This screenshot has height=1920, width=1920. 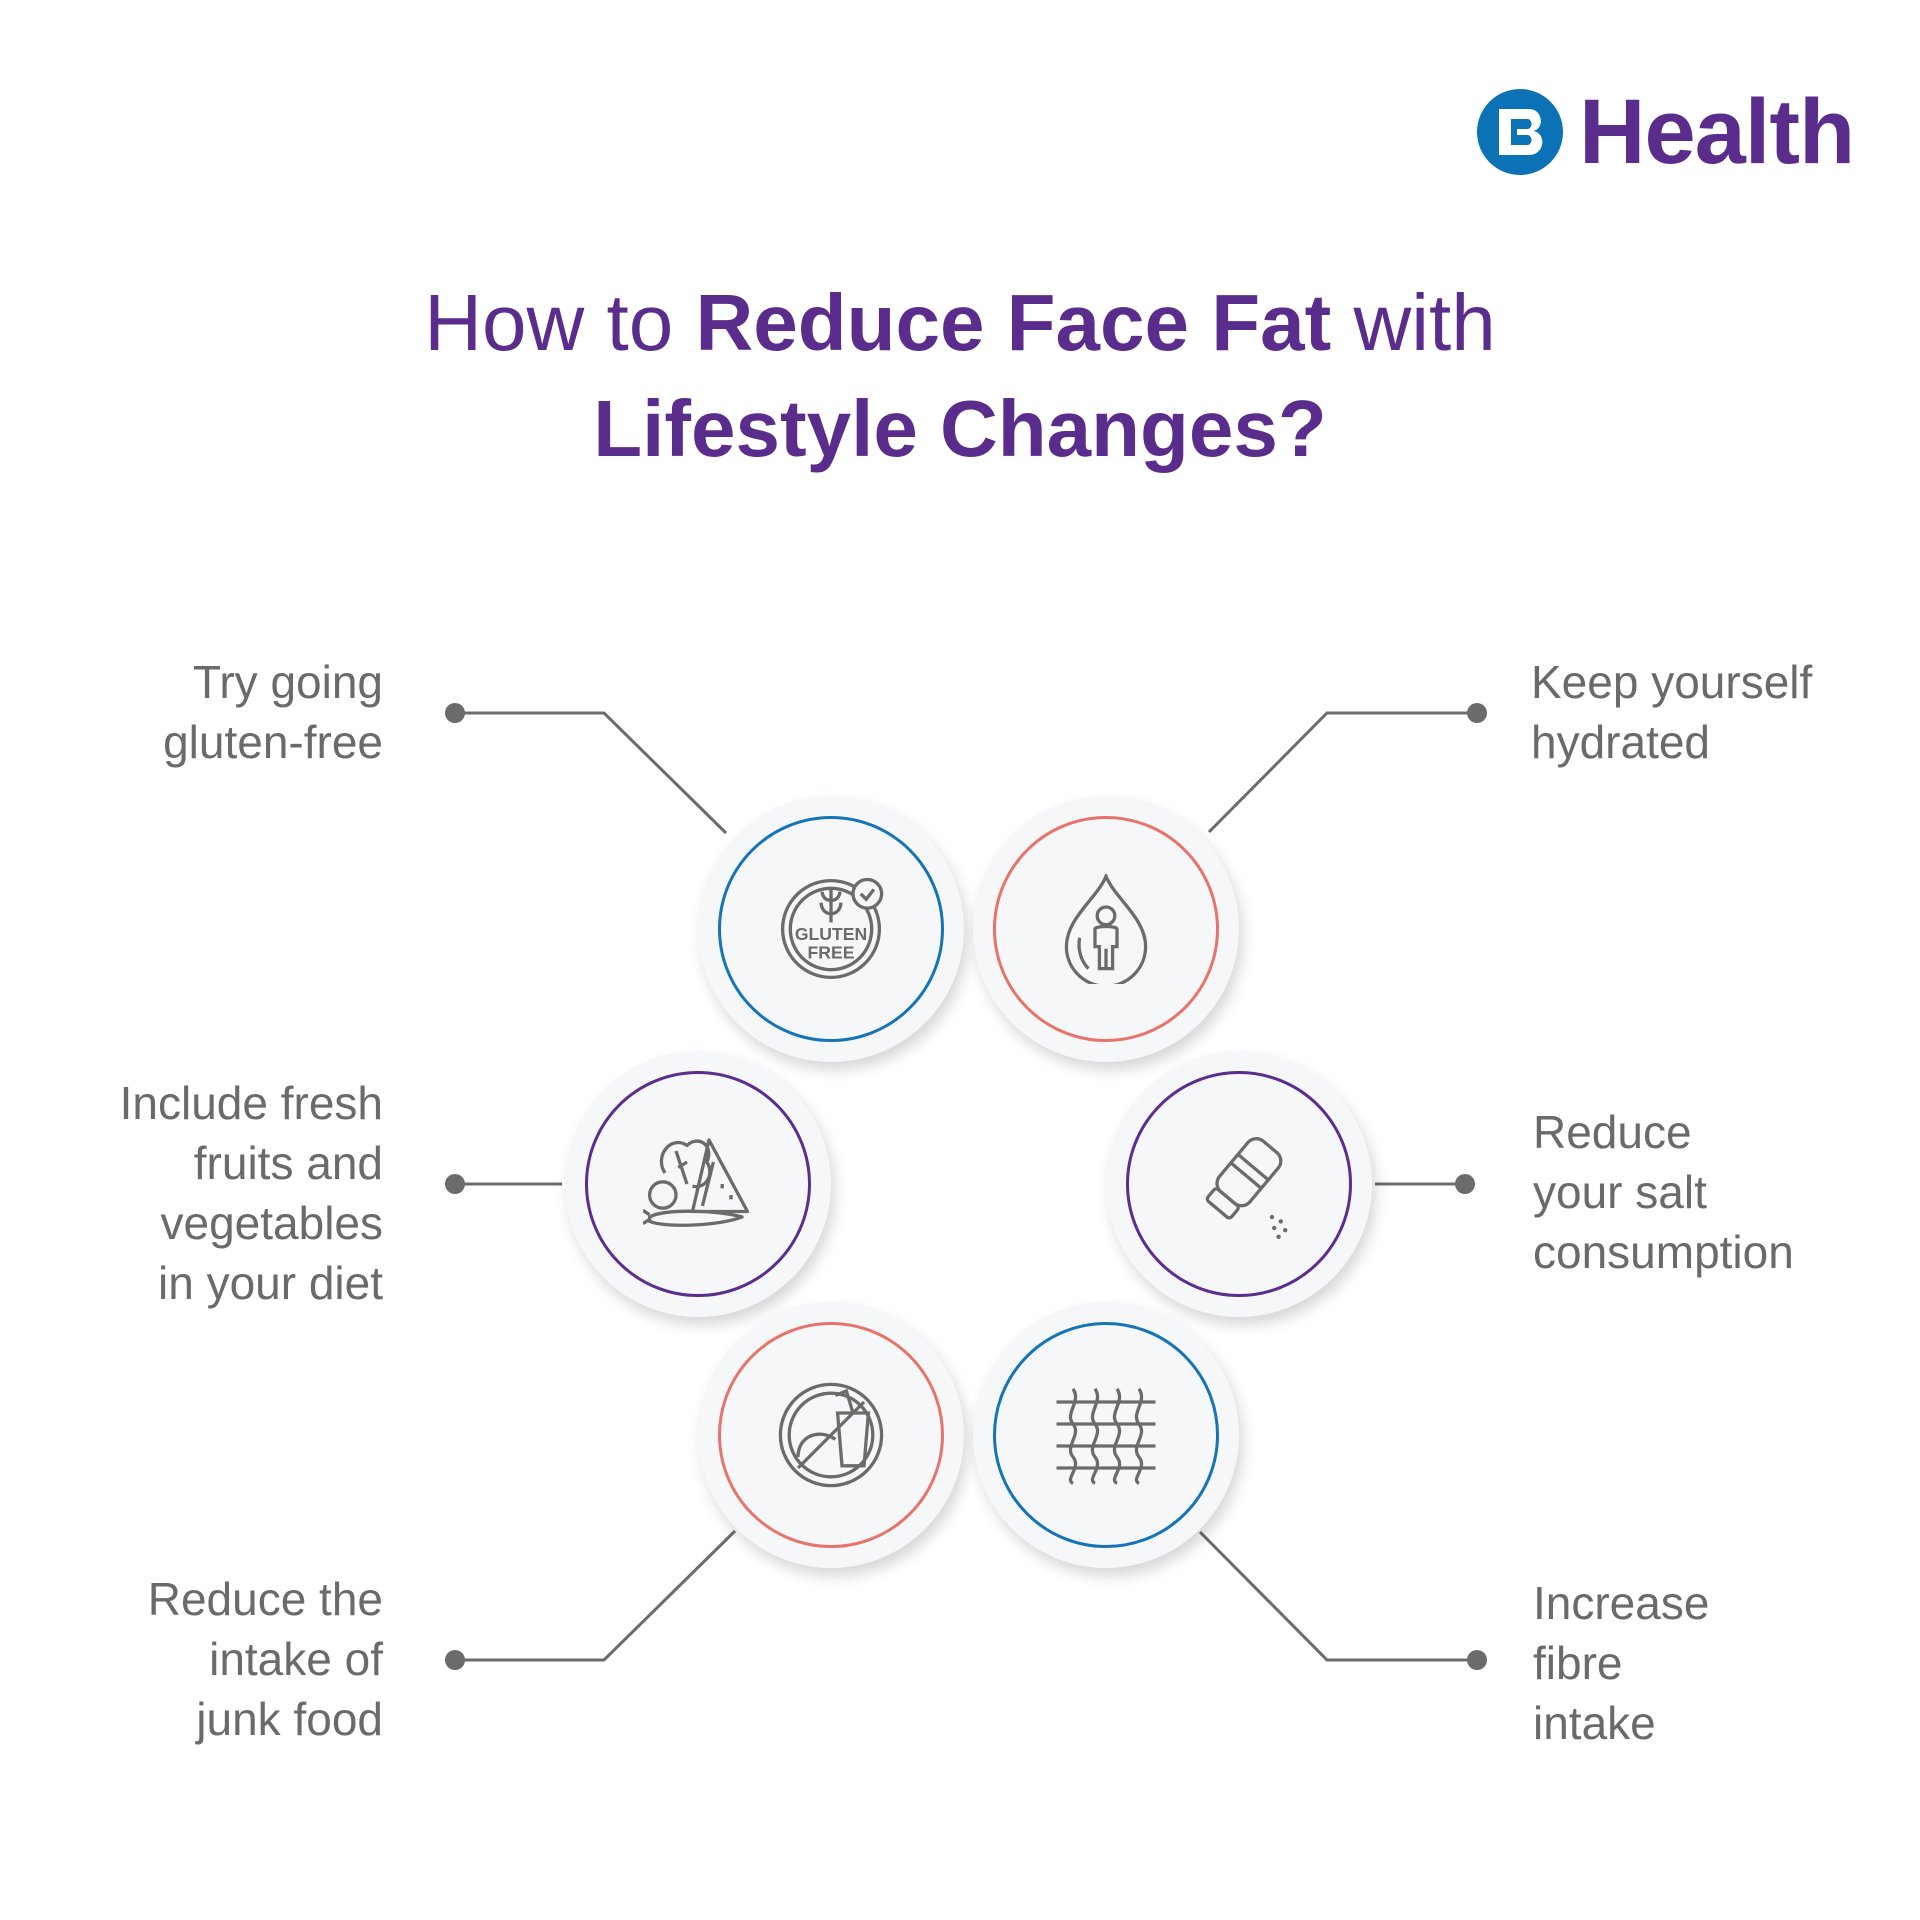 What do you see at coordinates (1672, 682) in the screenshot?
I see `label-line: Keep yourself` at bounding box center [1672, 682].